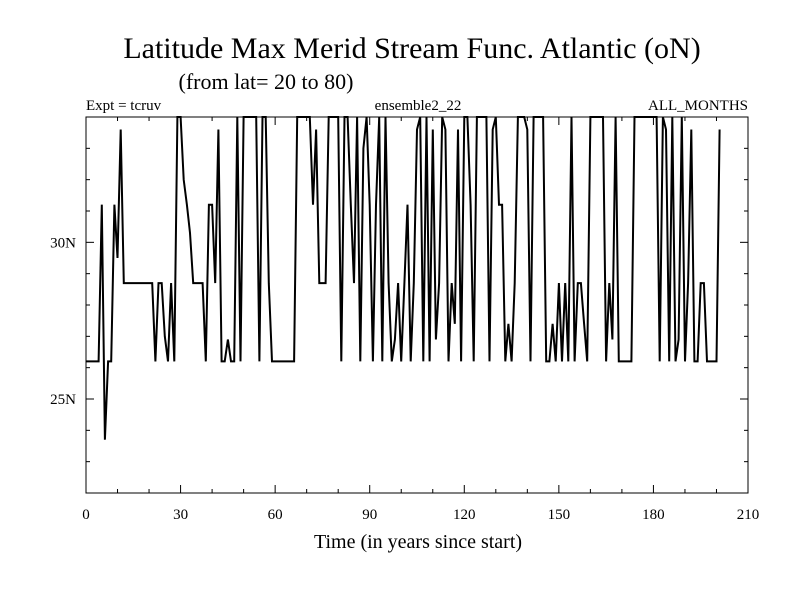 This screenshot has height=600, width=800. Describe the element at coordinates (275, 515) in the screenshot. I see `x-tick-label: 60` at that location.